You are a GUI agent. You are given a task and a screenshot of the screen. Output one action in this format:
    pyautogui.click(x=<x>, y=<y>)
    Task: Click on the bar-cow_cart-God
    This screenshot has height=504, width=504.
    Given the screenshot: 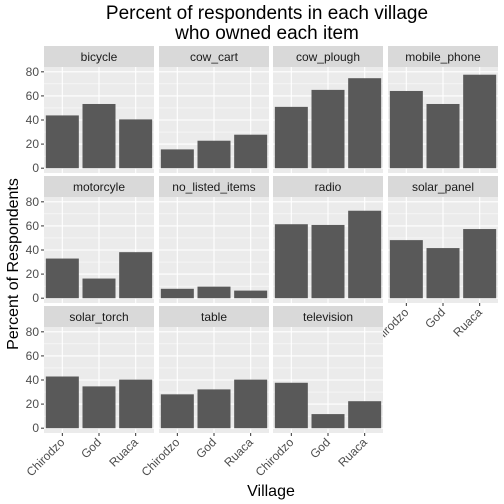 What is the action you would take?
    pyautogui.click(x=214, y=154)
    